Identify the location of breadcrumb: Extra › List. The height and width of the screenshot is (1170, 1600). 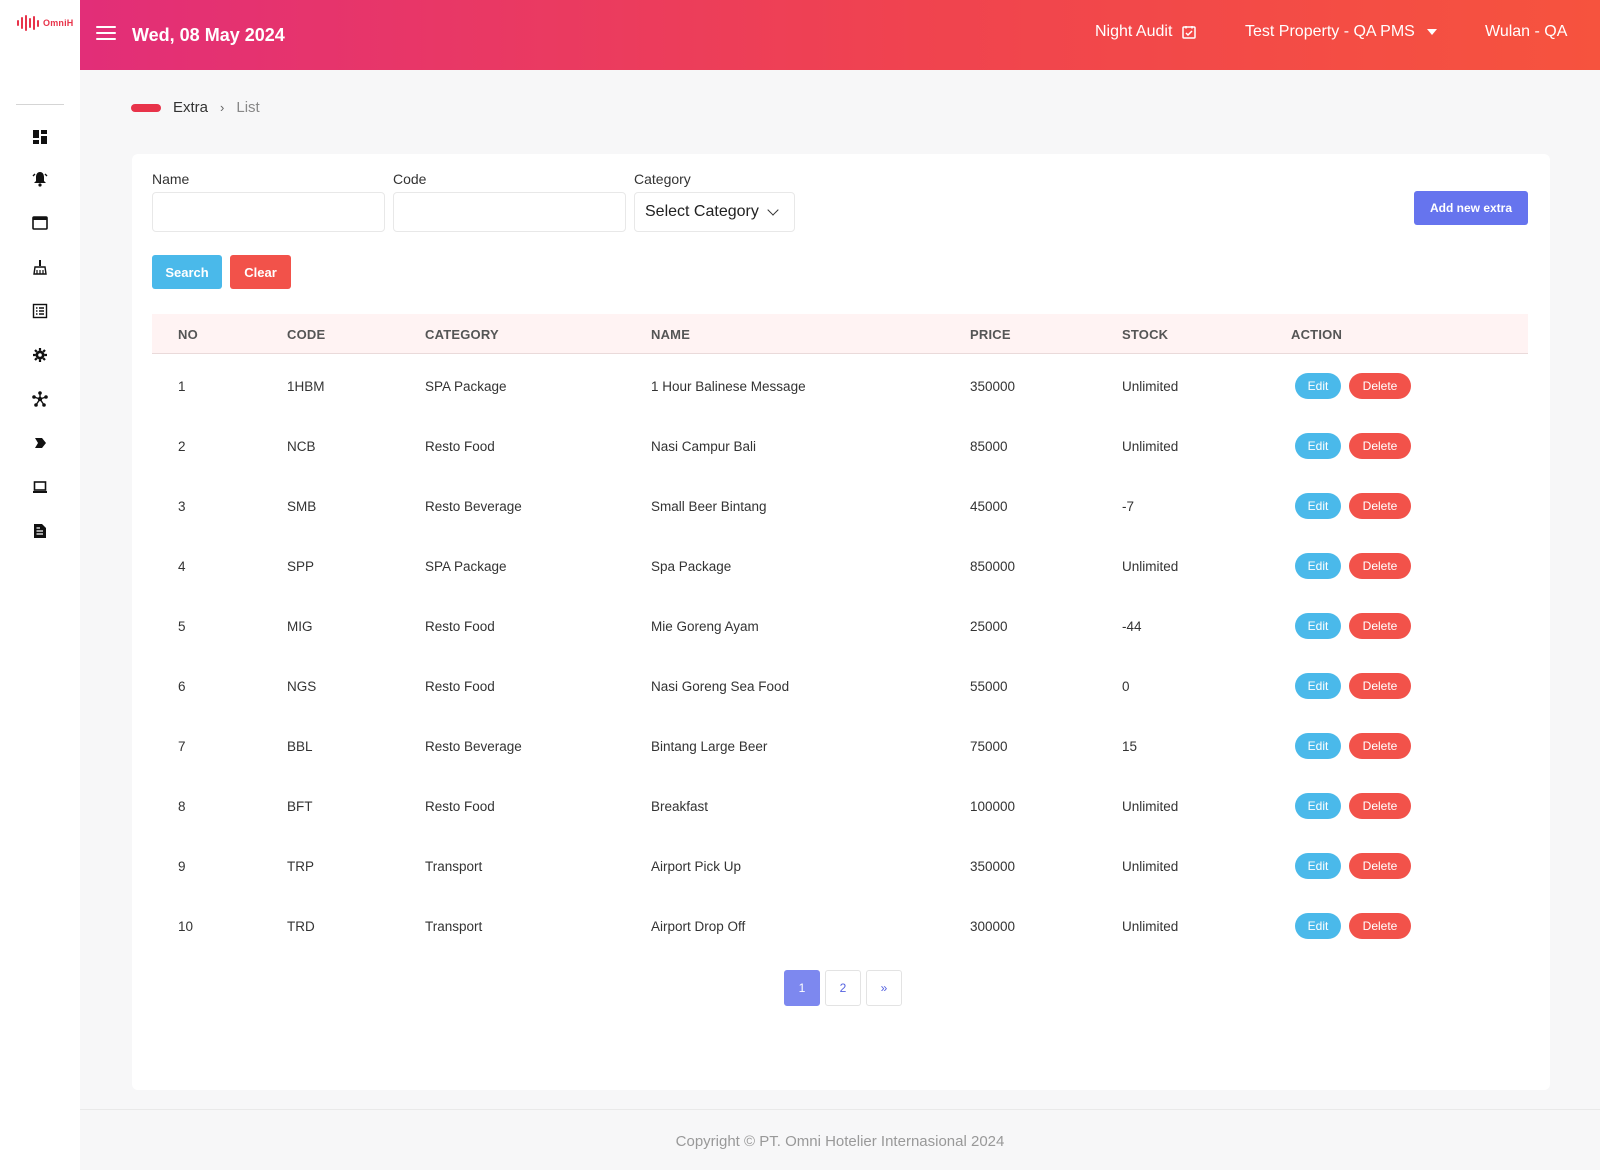
(195, 107).